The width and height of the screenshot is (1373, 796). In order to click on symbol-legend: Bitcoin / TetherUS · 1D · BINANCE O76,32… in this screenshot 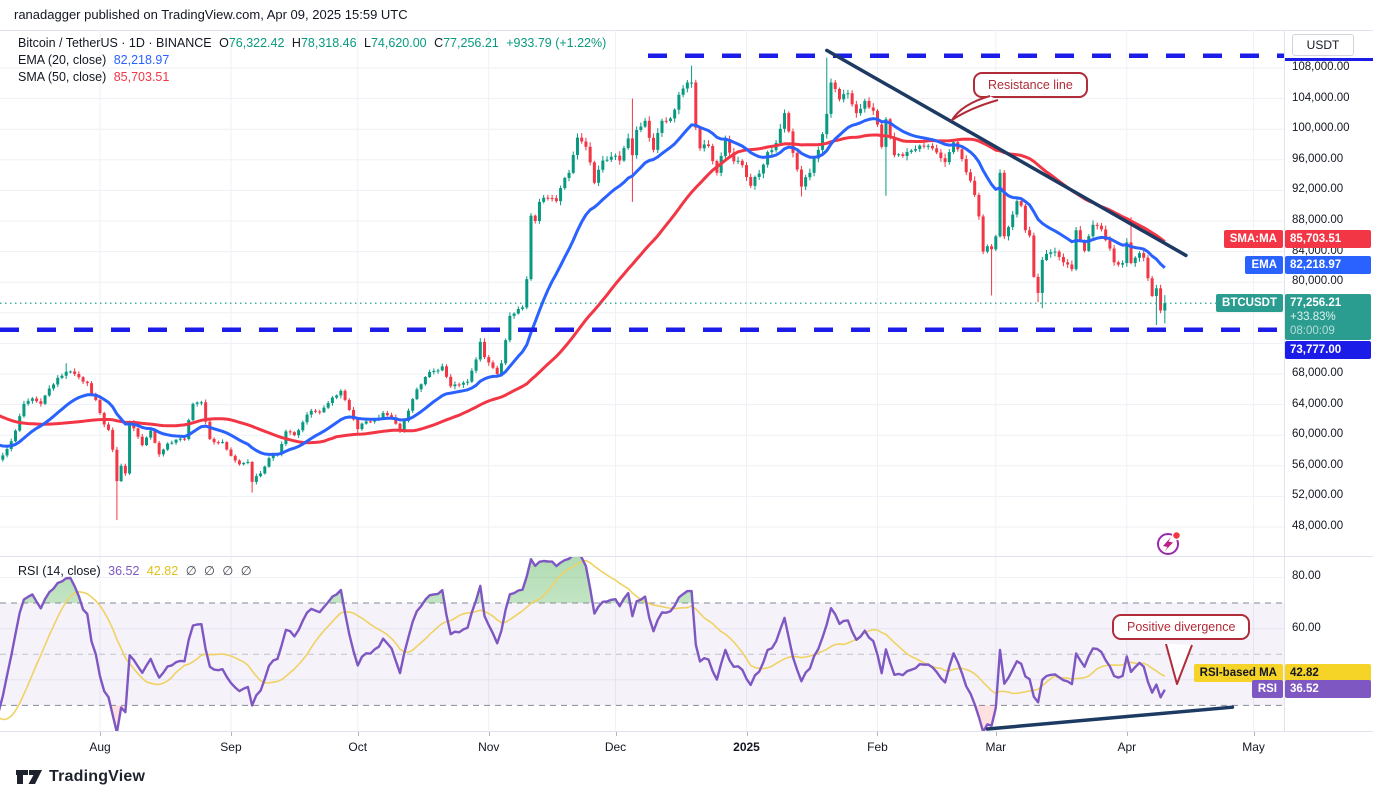, I will do `click(312, 43)`.